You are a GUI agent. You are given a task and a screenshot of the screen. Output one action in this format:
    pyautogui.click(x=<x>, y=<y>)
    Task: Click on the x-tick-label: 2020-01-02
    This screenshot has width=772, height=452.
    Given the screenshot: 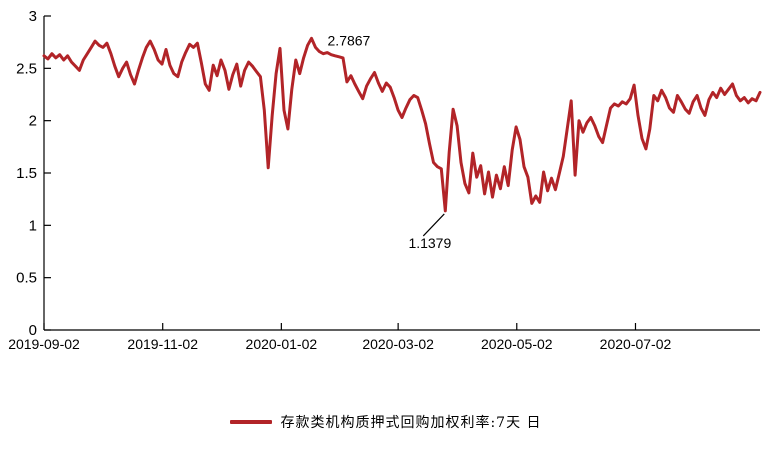 What is the action you would take?
    pyautogui.click(x=282, y=344)
    